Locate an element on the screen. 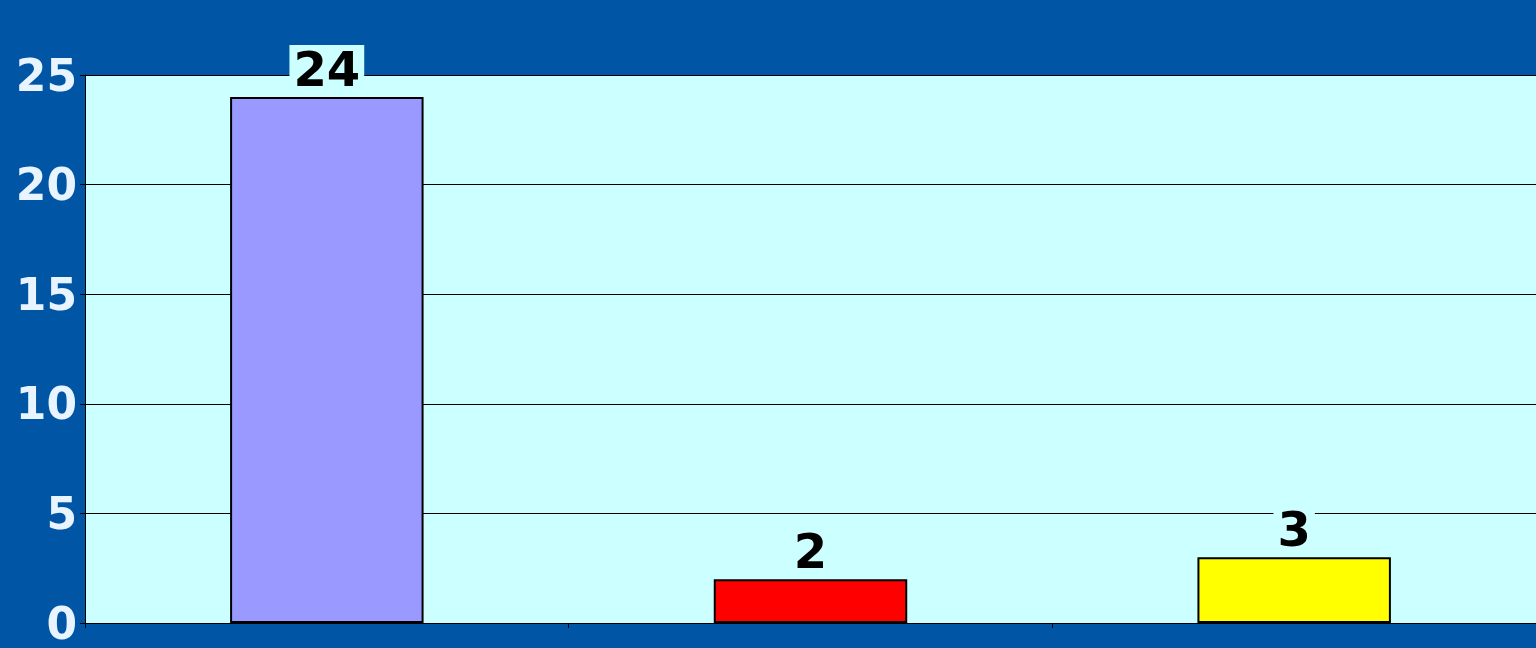 The height and width of the screenshot is (648, 1536). data-label: 3 is located at coordinates (1294, 529).